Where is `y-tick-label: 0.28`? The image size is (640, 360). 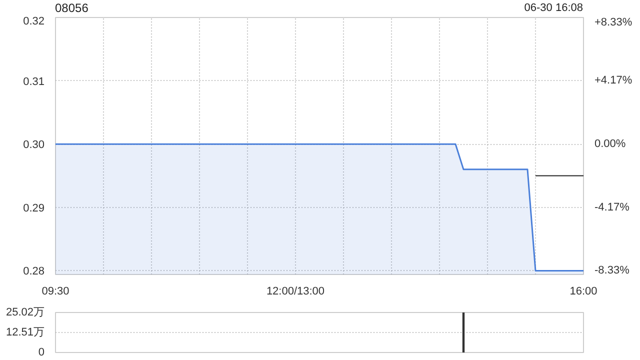 y-tick-label: 0.28 is located at coordinates (34, 272).